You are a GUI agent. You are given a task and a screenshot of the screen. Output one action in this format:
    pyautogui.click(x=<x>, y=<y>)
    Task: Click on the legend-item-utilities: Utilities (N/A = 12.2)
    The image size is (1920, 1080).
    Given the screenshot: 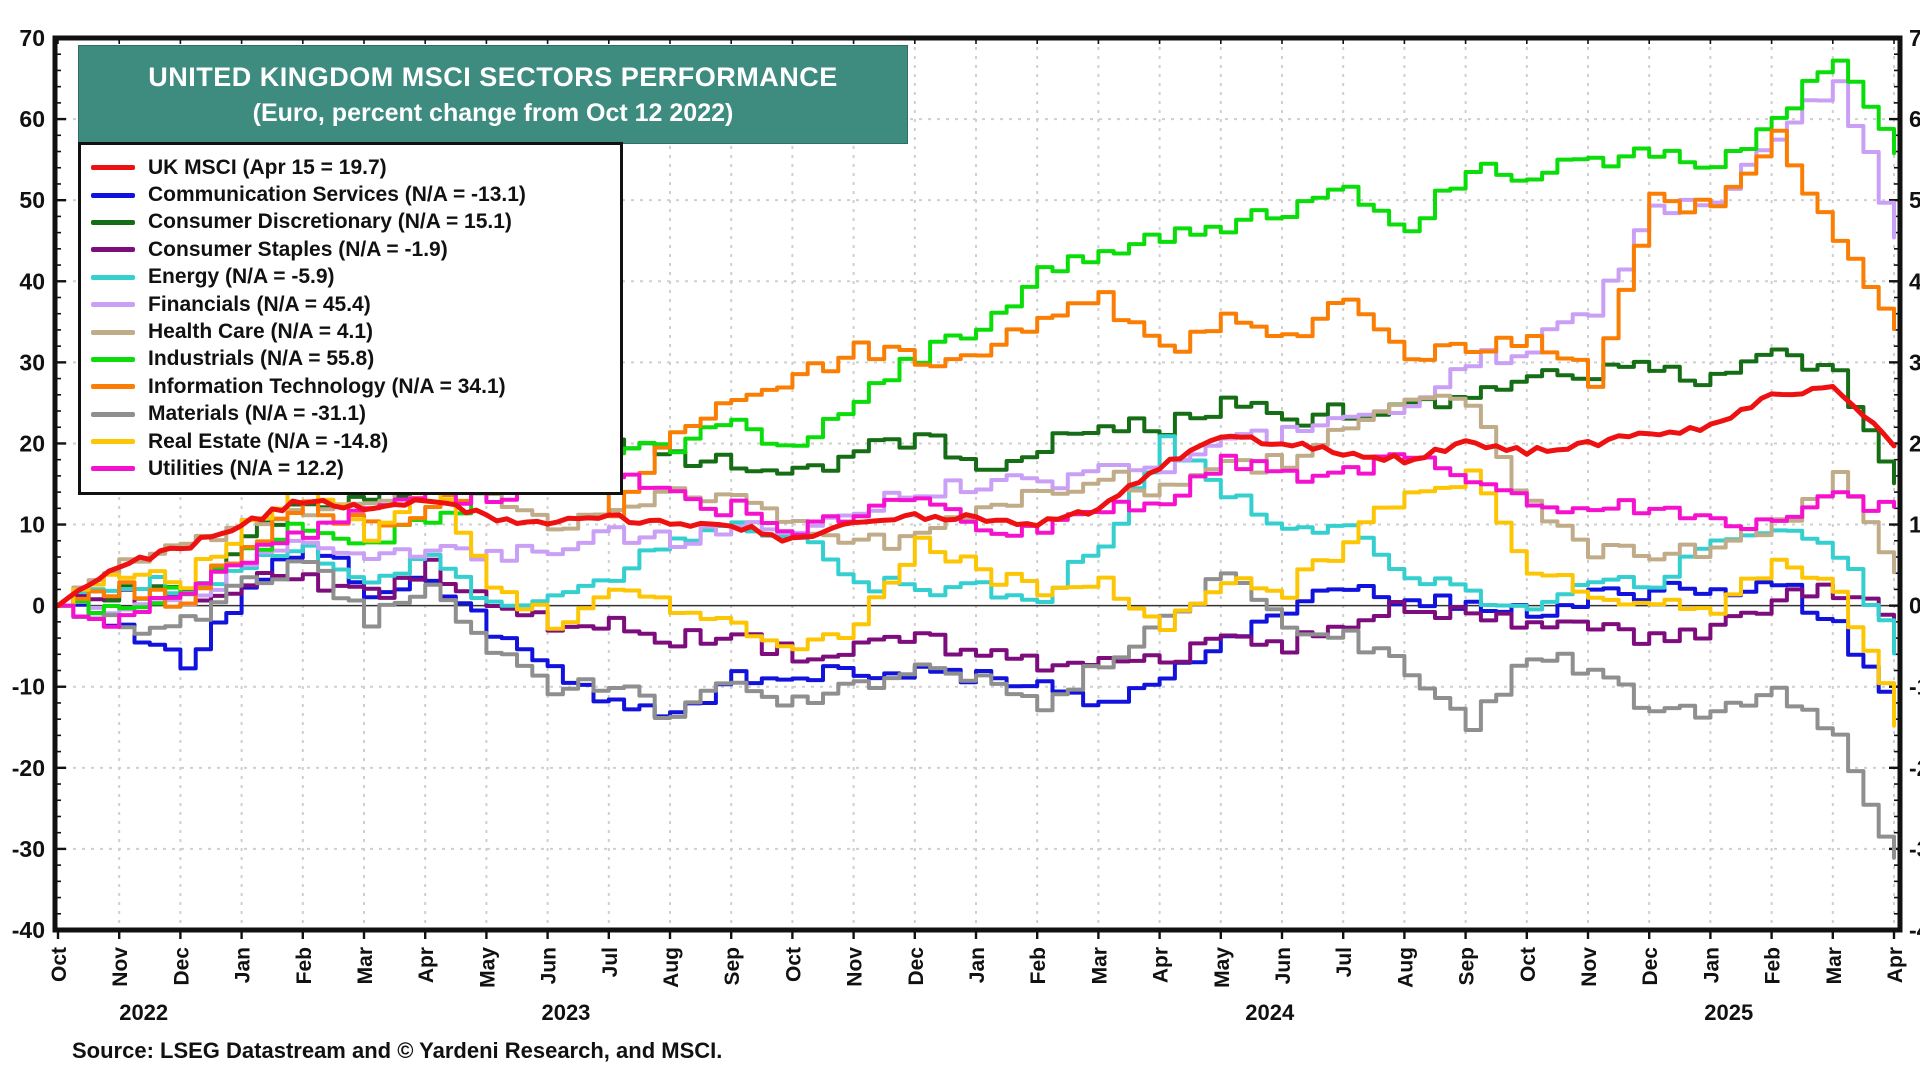 What is the action you would take?
    pyautogui.click(x=352, y=468)
    